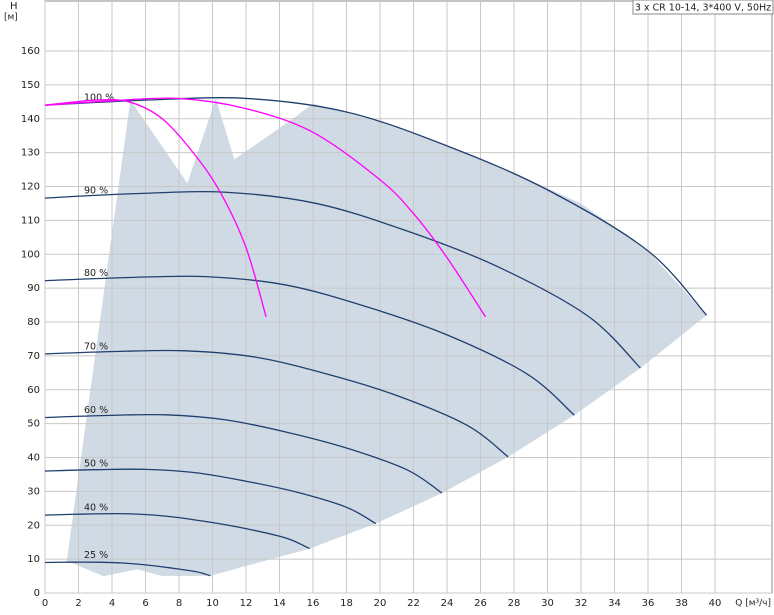 The height and width of the screenshot is (615, 774). What do you see at coordinates (33, 288) in the screenshot?
I see `y-tick-label: 90` at bounding box center [33, 288].